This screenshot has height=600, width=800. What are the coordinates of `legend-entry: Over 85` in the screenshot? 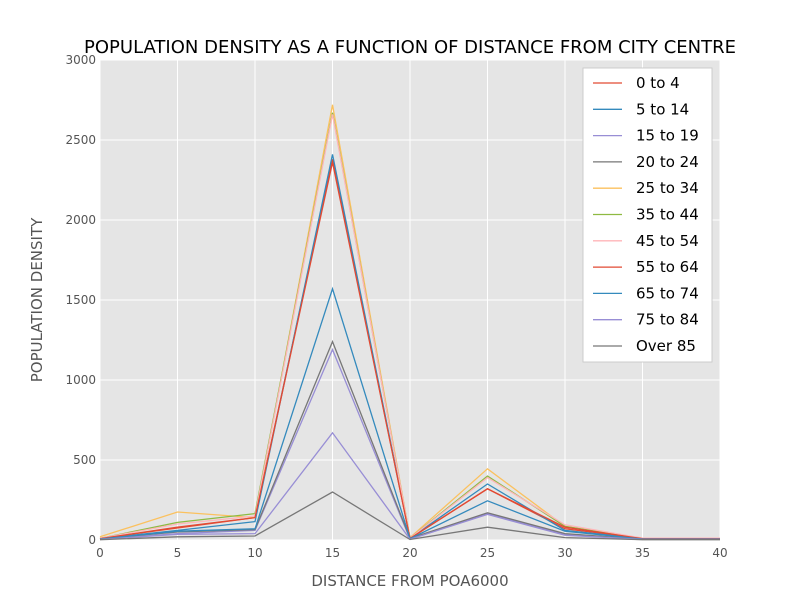 It's located at (666, 346).